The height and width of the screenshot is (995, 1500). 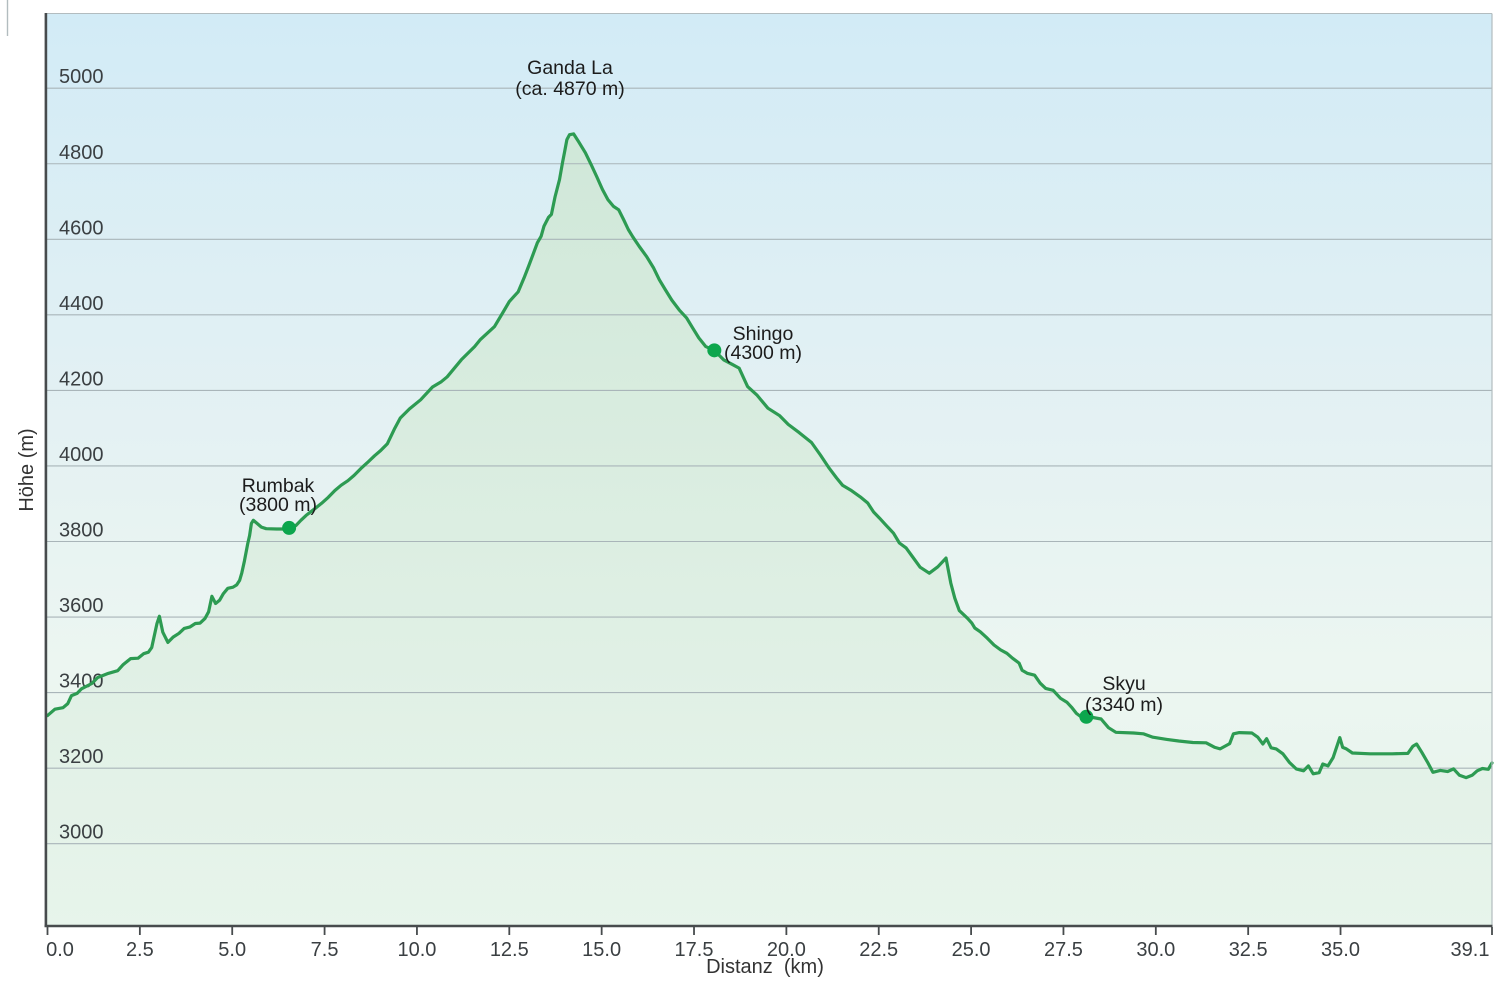 I want to click on x-tick-label: 5.0, so click(x=232, y=950).